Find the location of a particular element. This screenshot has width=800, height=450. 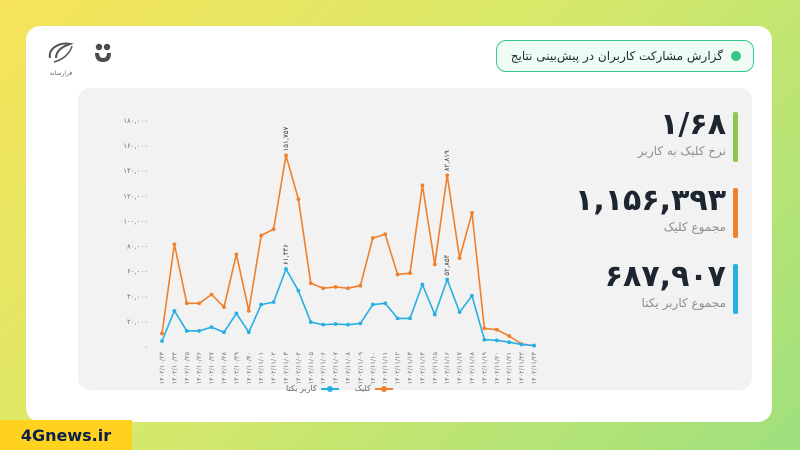

x-tick-label: ۱۴۰۲/۱۱/۲۱ is located at coordinates (509, 368).